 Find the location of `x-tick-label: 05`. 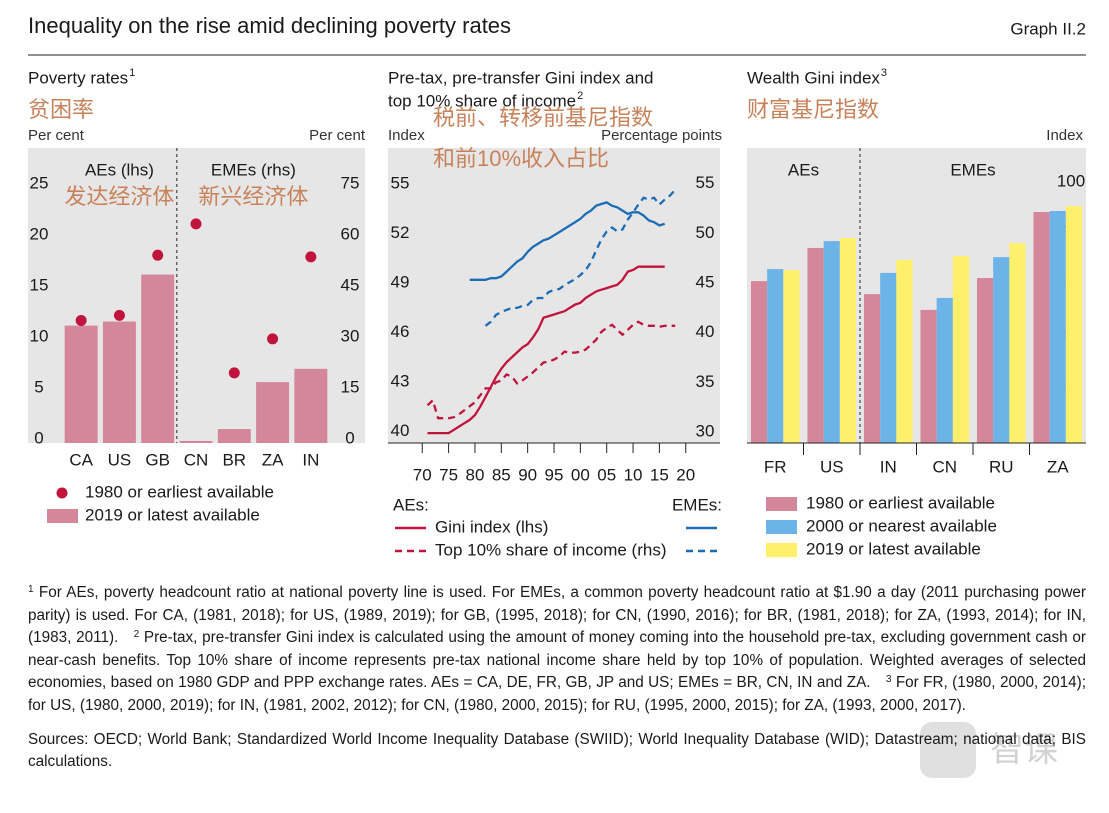

x-tick-label: 05 is located at coordinates (606, 474).